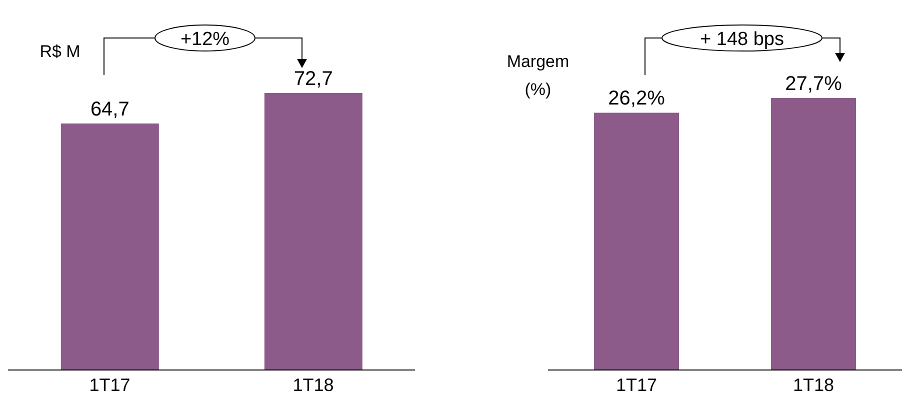 This screenshot has height=406, width=923. Describe the element at coordinates (538, 76) in the screenshot. I see `y-axis-title: Margem (%)` at that location.